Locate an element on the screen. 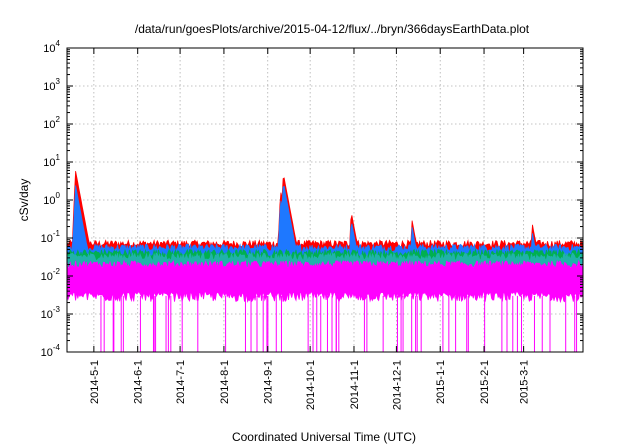  y-tick-label: 10³ is located at coordinates (51, 85).